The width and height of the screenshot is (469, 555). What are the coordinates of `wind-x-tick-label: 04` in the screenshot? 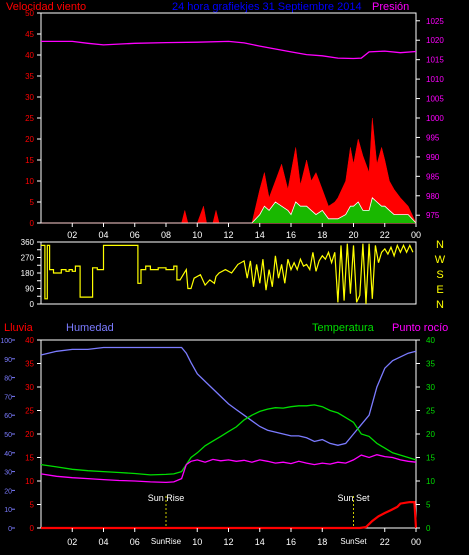 It's located at (103, 235).